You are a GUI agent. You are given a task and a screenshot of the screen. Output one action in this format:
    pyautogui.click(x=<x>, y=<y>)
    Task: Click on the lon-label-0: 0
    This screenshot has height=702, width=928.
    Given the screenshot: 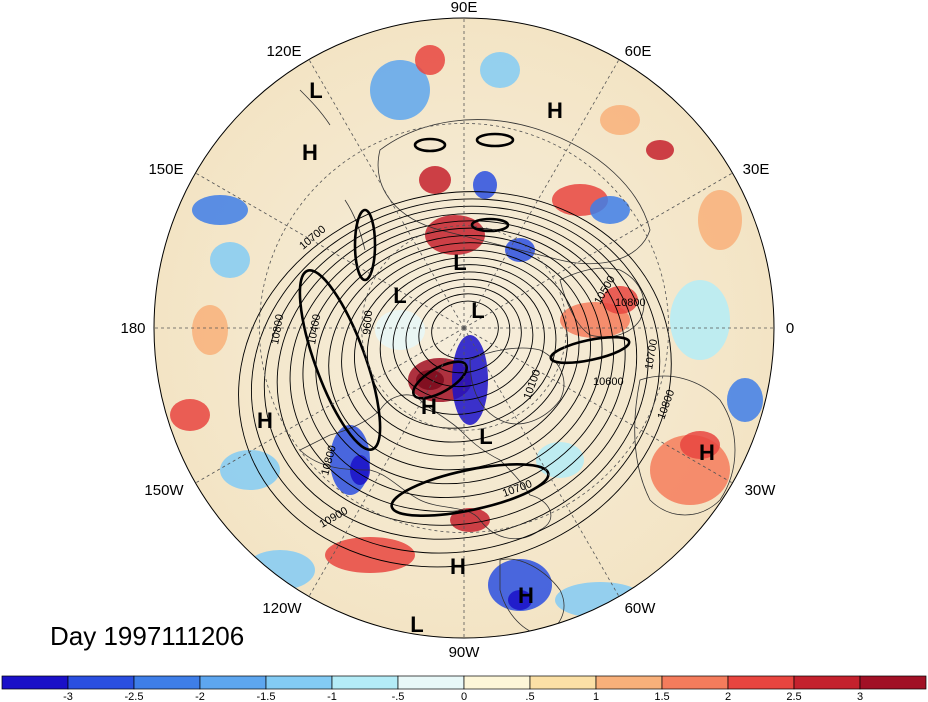 What is the action you would take?
    pyautogui.click(x=790, y=328)
    